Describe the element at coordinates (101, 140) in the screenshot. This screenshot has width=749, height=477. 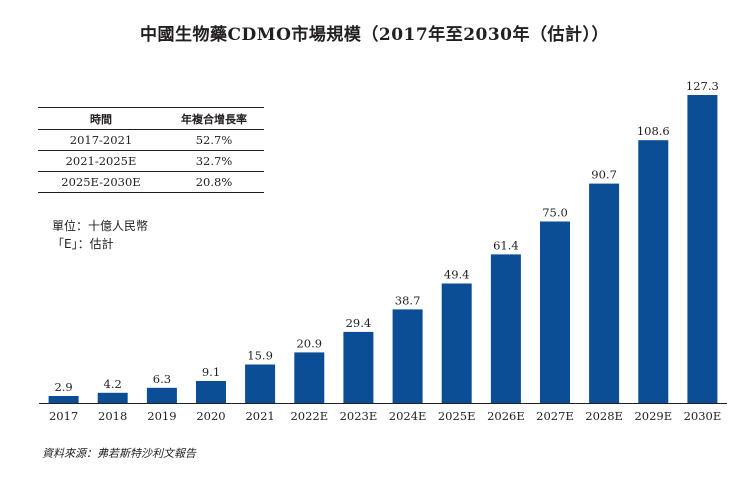
I see `cagr-period: 2017-2021` at that location.